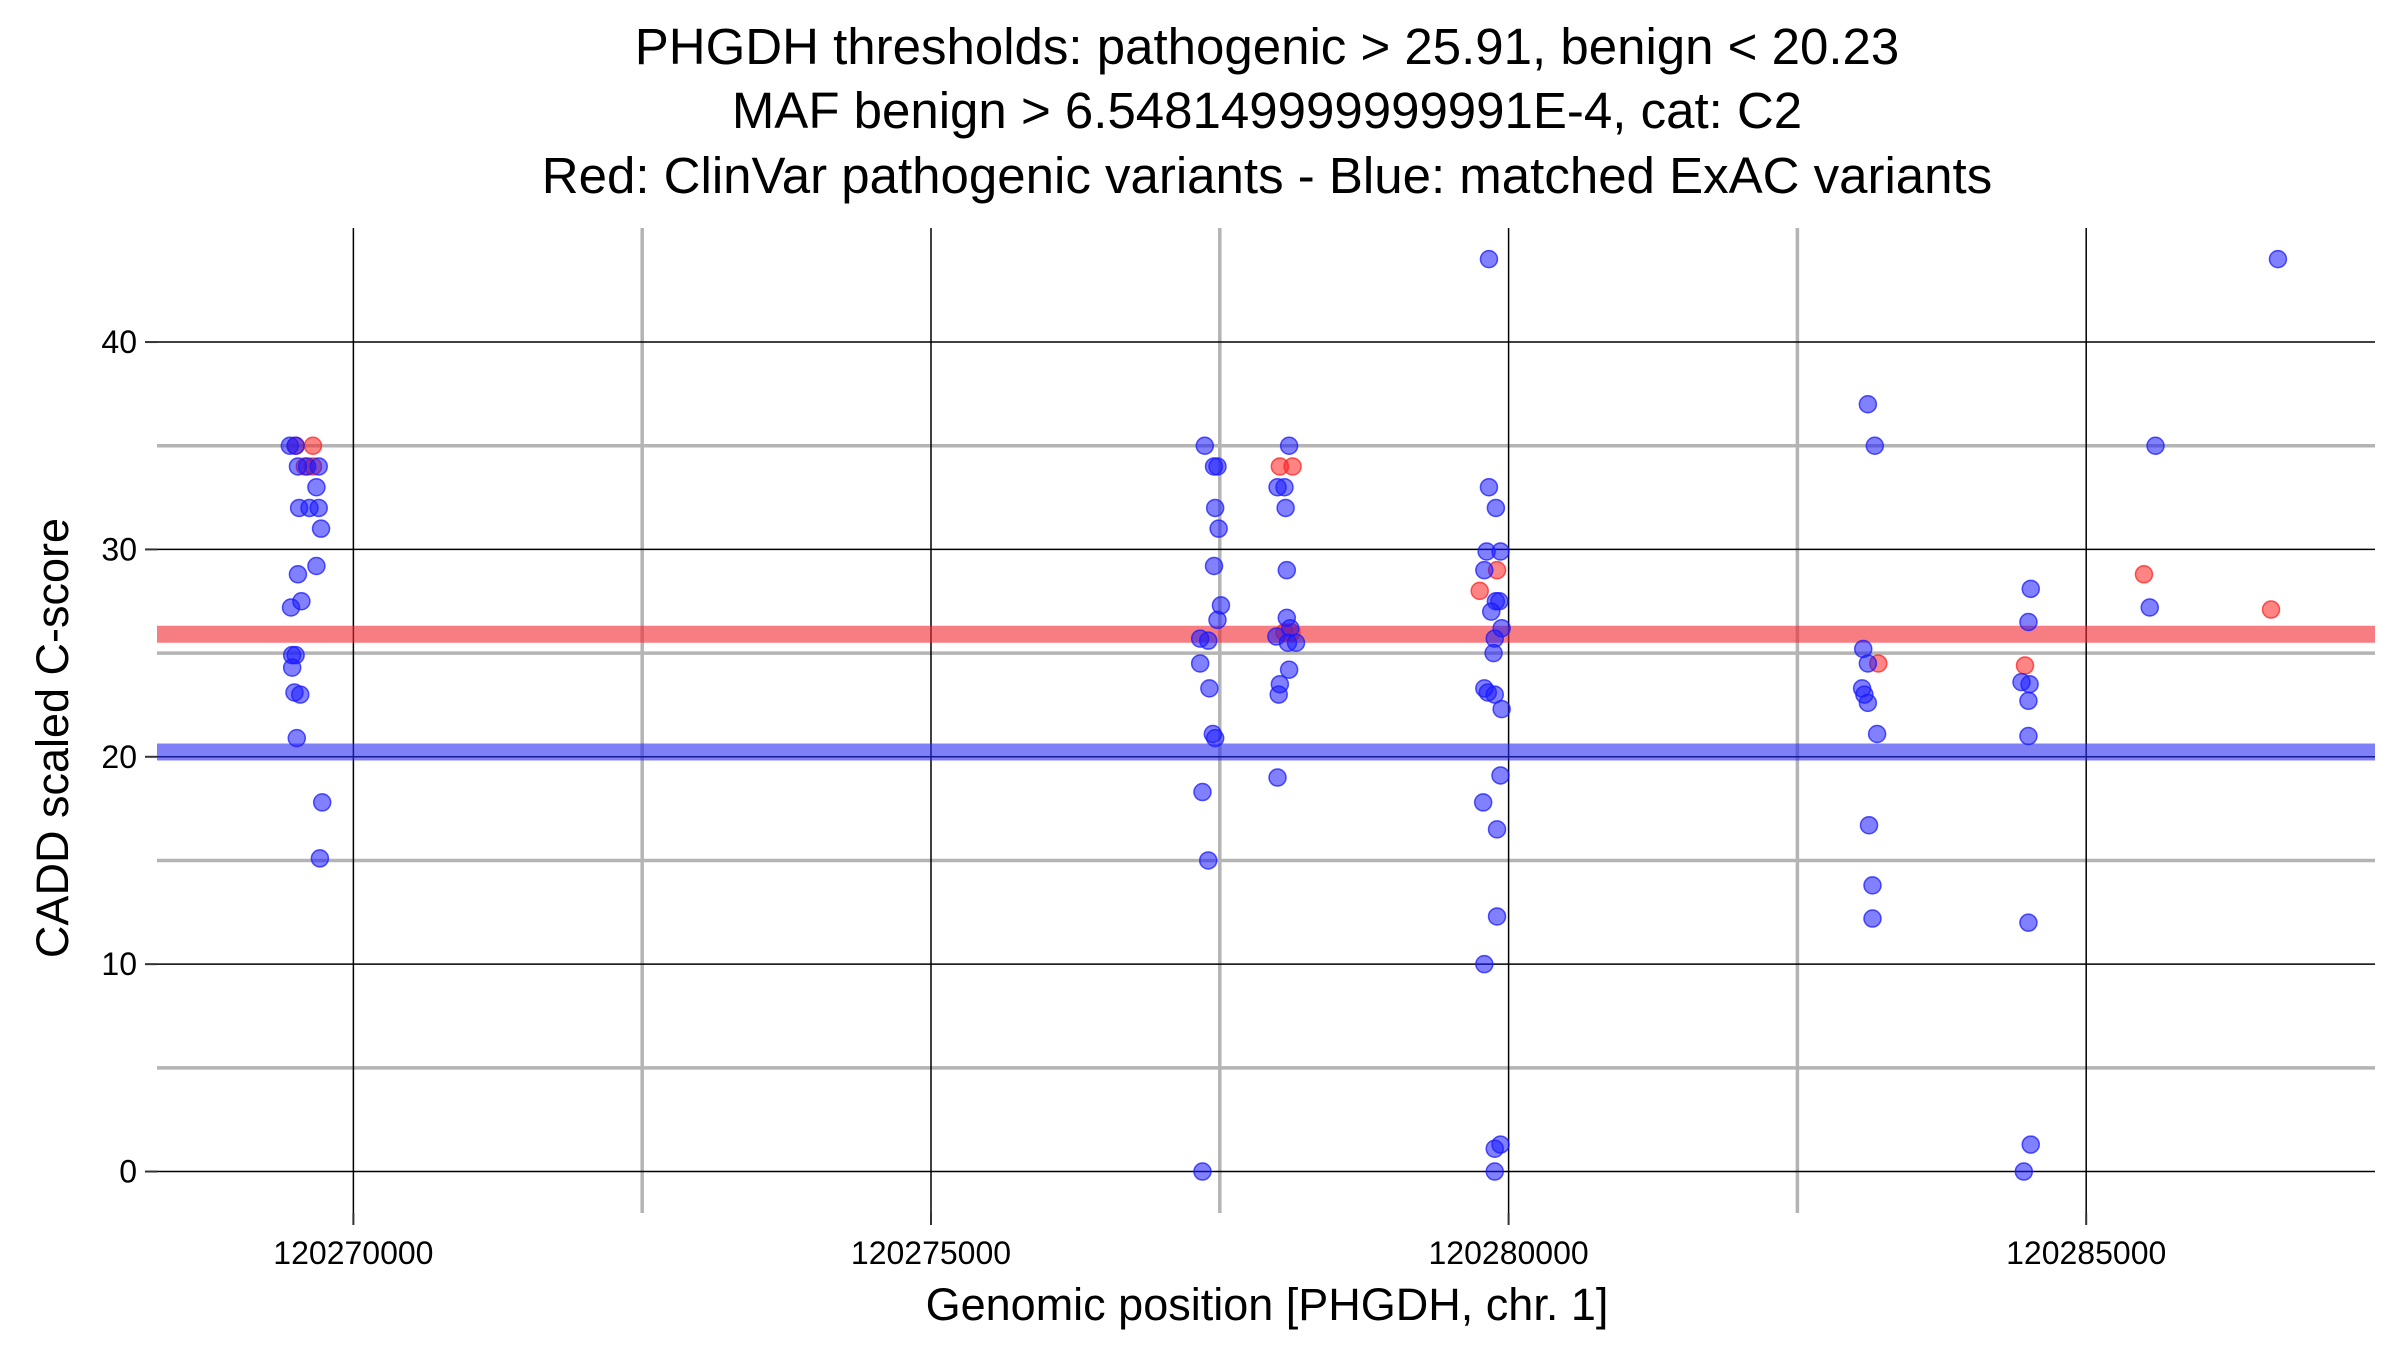  I want to click on threshold-lines, so click(1266, 693).